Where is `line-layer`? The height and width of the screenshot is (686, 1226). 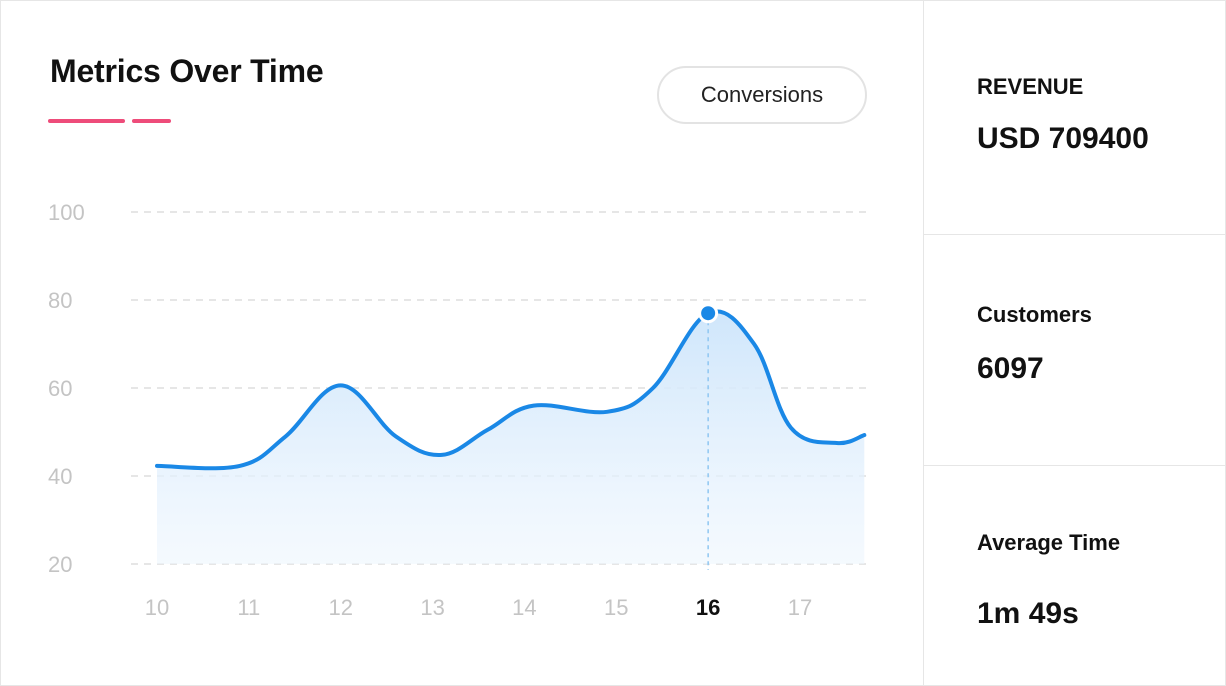
line-layer is located at coordinates (511, 387).